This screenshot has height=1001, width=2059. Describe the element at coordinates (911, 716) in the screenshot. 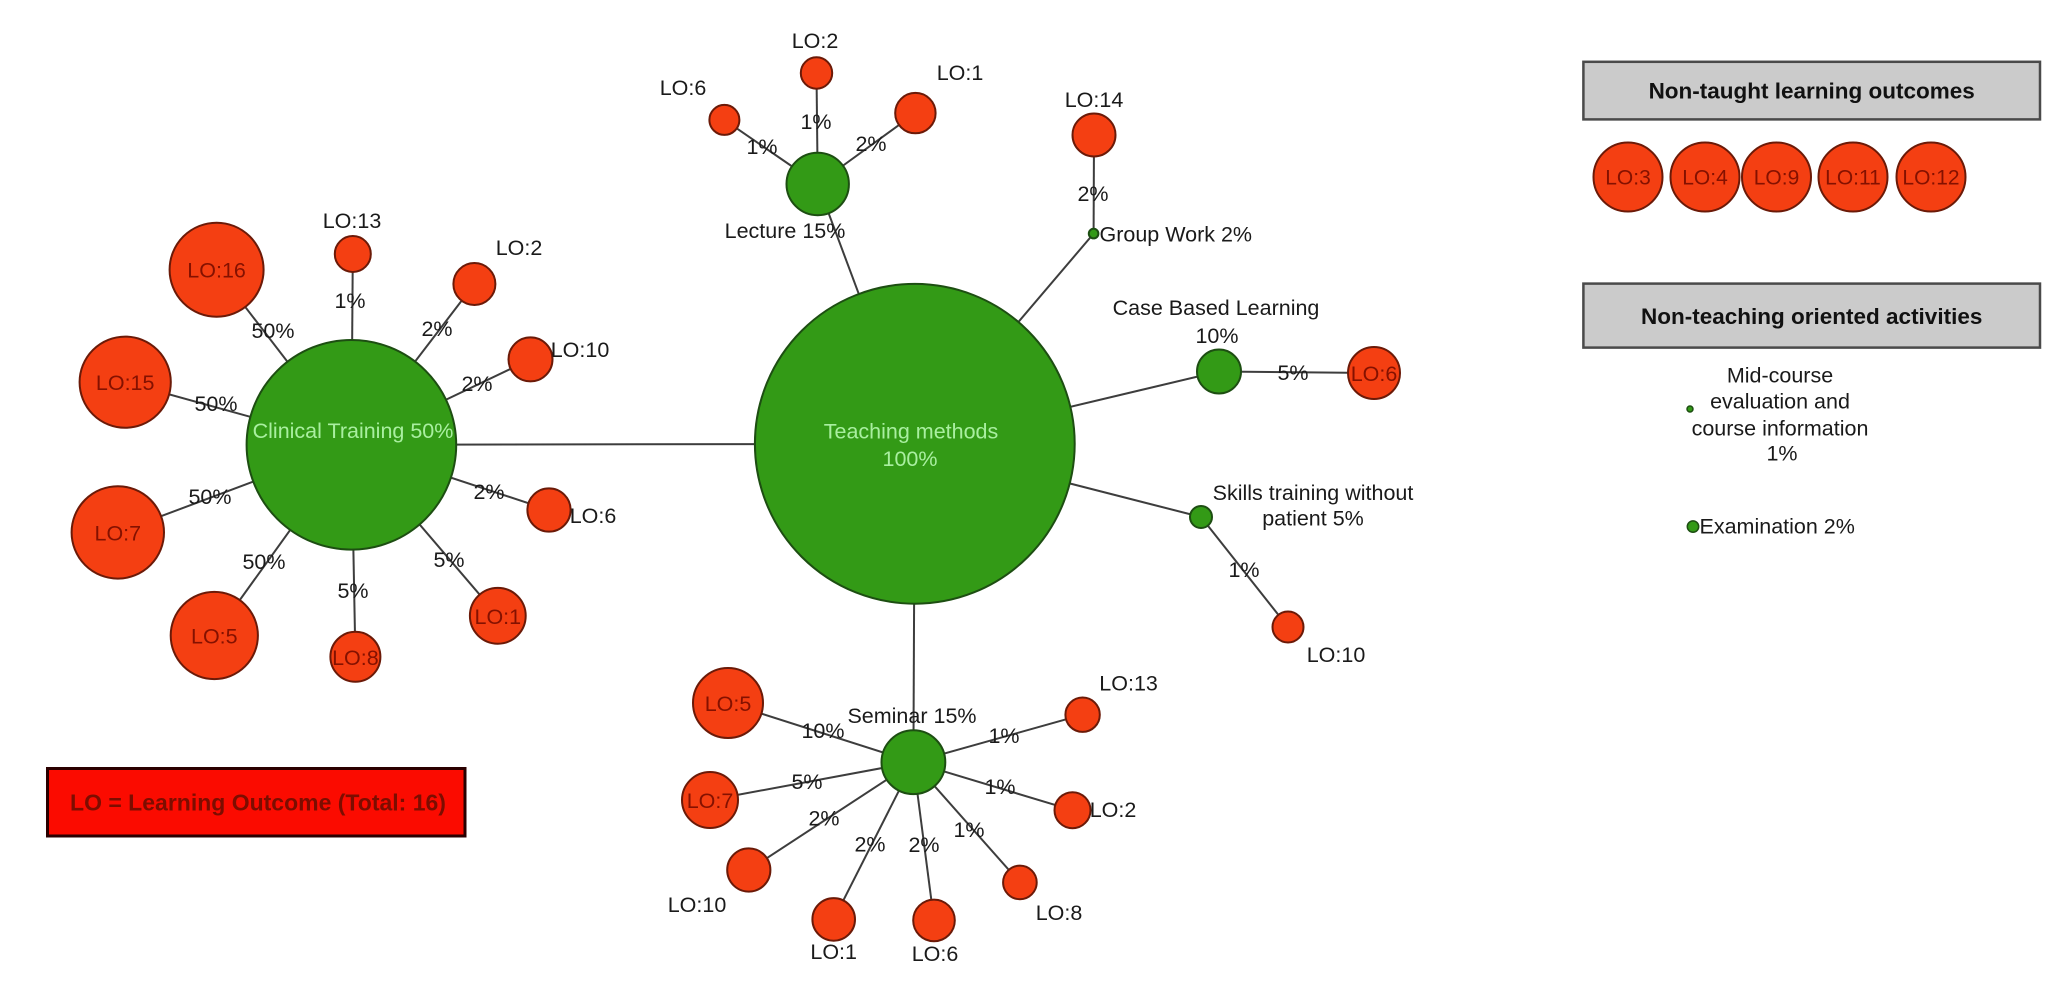

I see `svg-text: Seminar 15%` at that location.